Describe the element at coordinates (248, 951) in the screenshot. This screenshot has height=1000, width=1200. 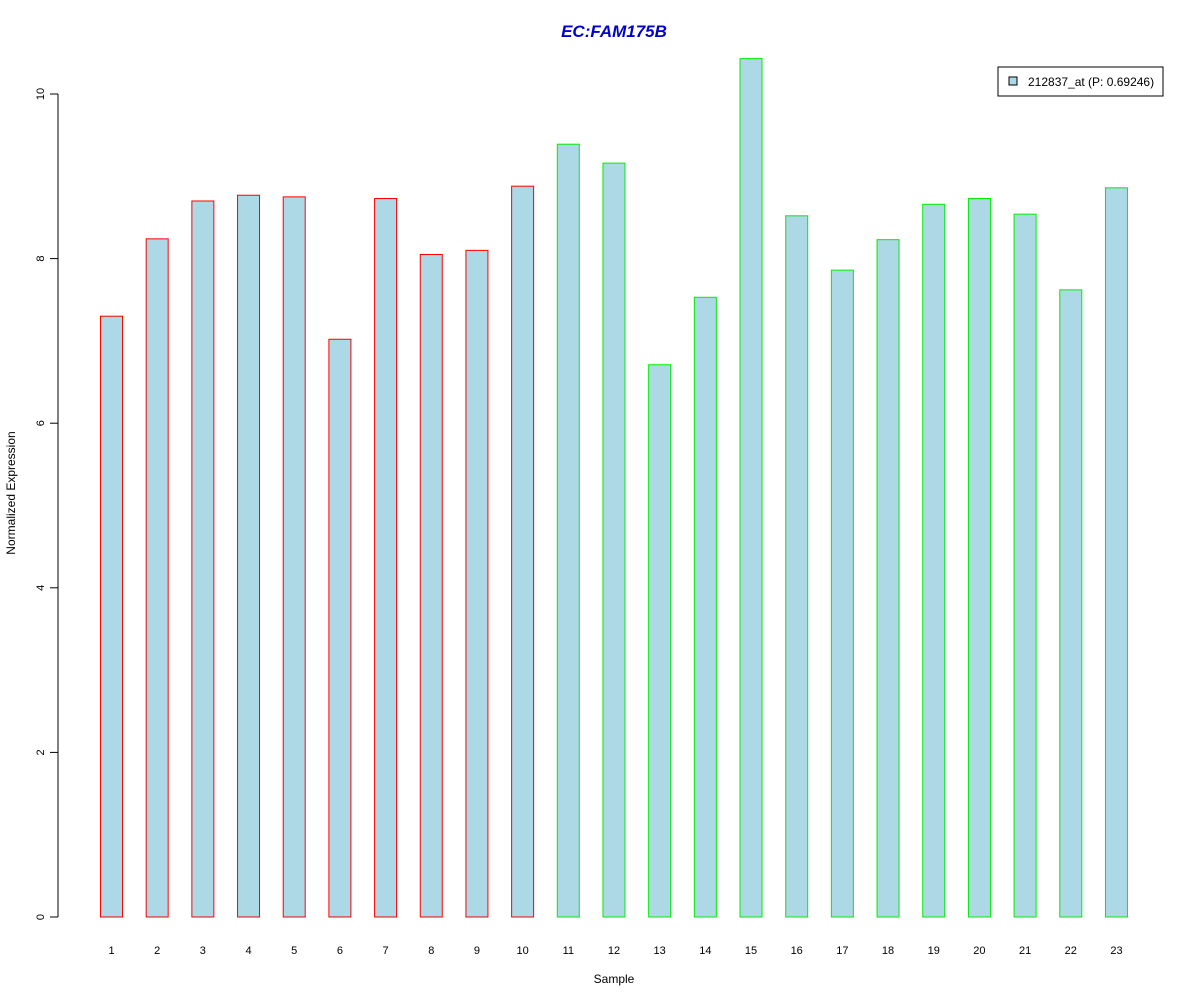
I see `x-tick-label: 4` at that location.